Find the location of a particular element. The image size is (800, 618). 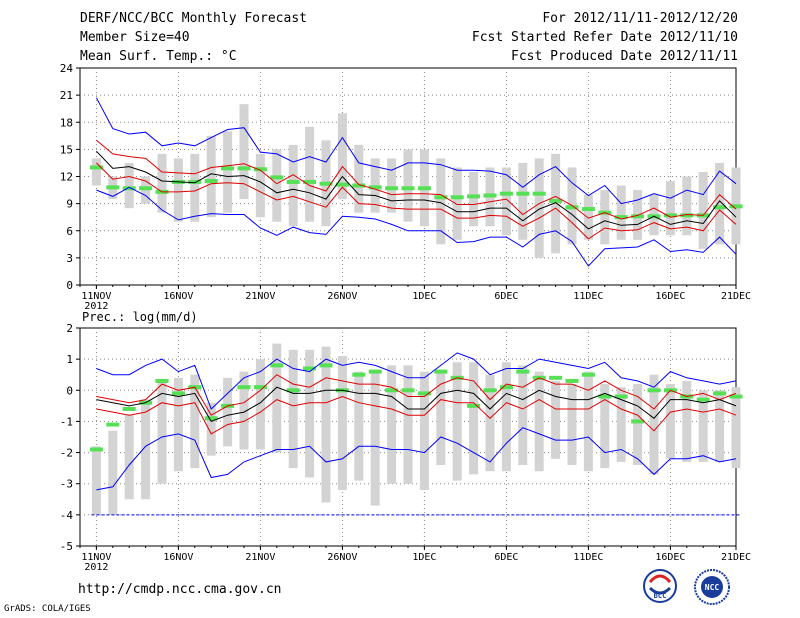

prec-ytick-label: -3 is located at coordinates (66, 484).